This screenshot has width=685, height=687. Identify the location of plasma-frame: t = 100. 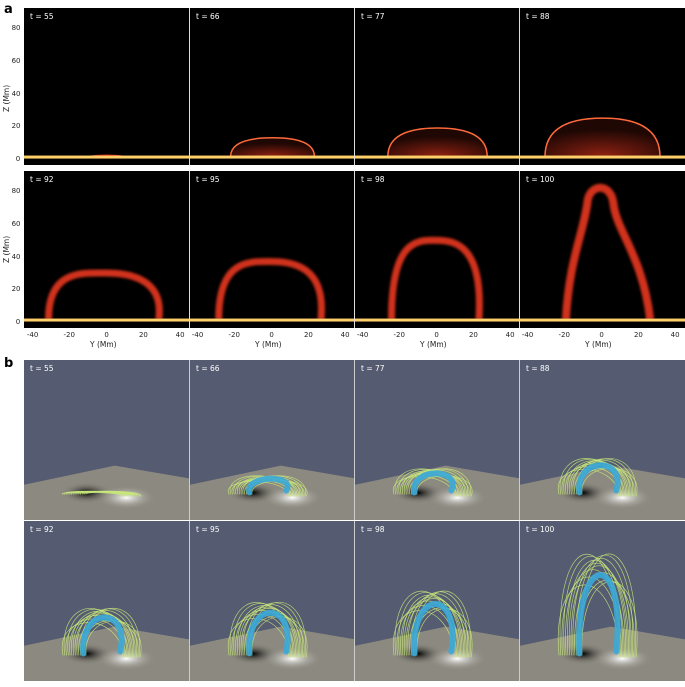
(602, 249).